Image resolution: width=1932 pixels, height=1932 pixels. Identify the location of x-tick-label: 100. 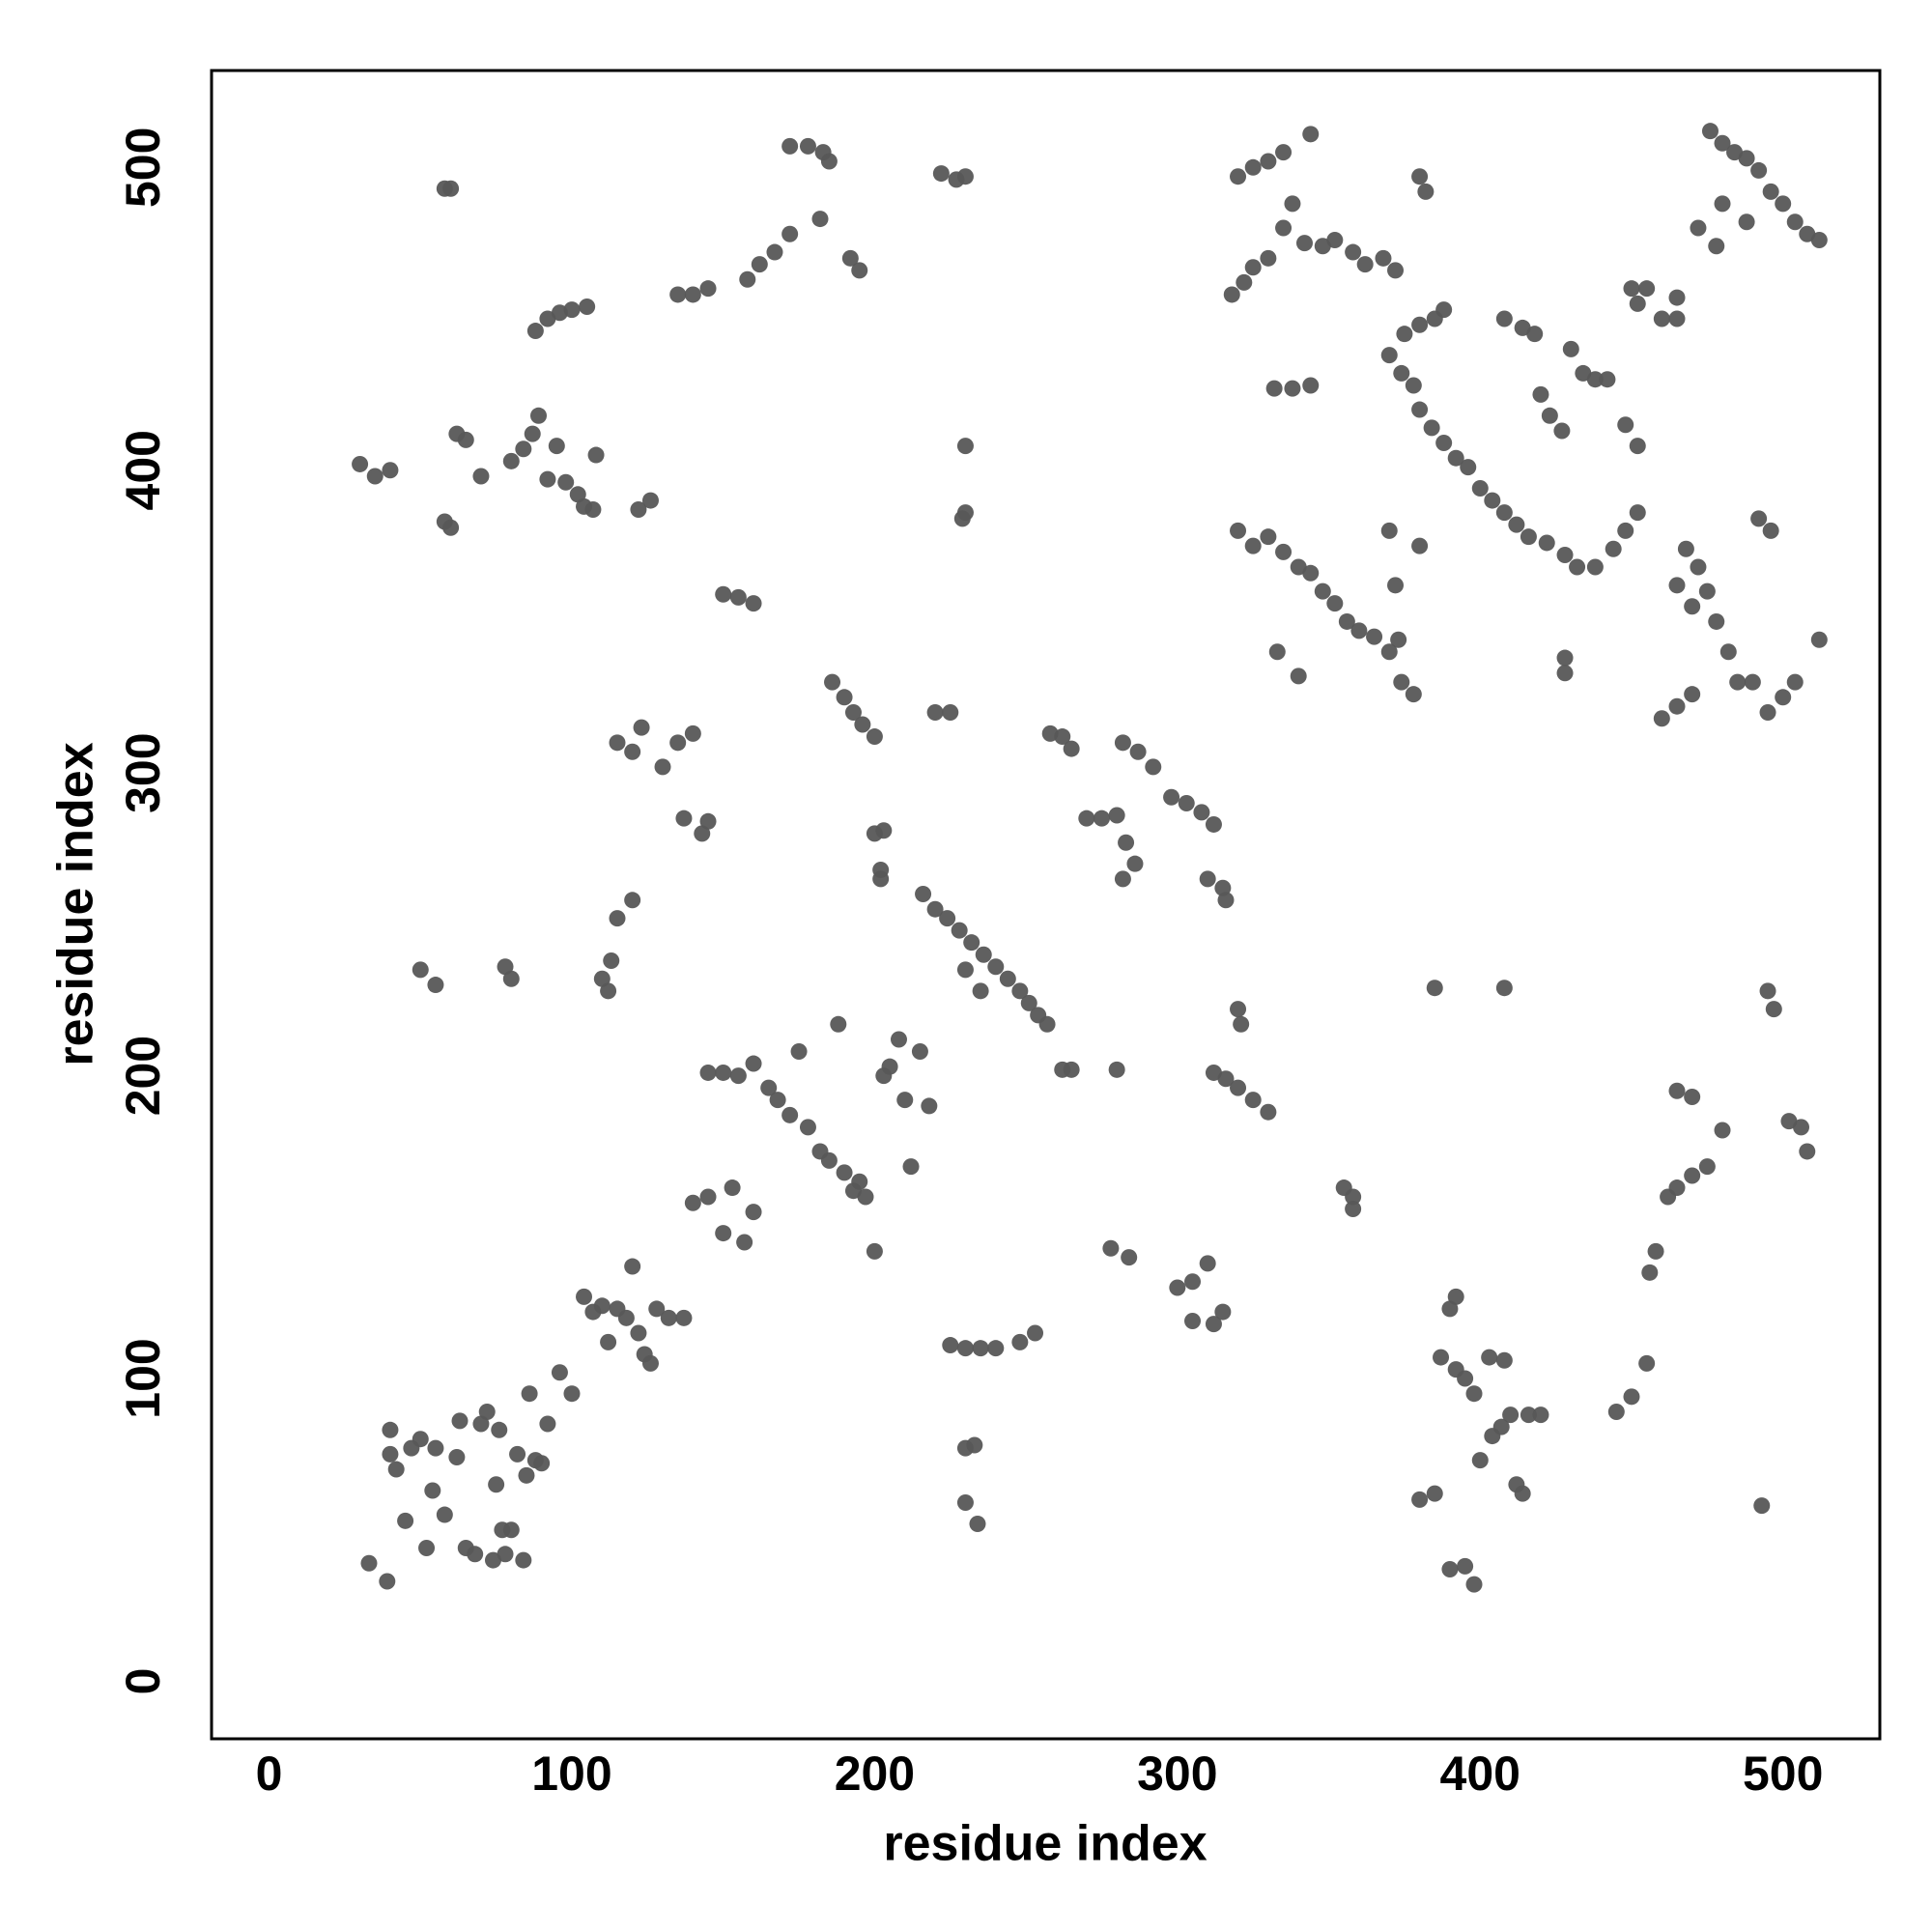
(571, 1774).